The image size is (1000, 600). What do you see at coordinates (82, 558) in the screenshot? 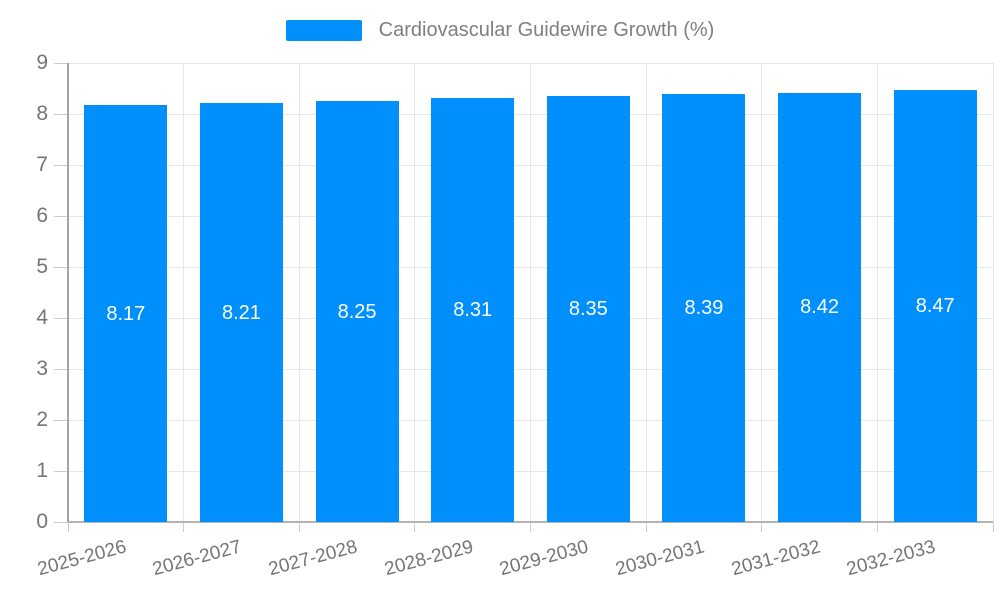
I see `x-axis-label: 2025-2026` at bounding box center [82, 558].